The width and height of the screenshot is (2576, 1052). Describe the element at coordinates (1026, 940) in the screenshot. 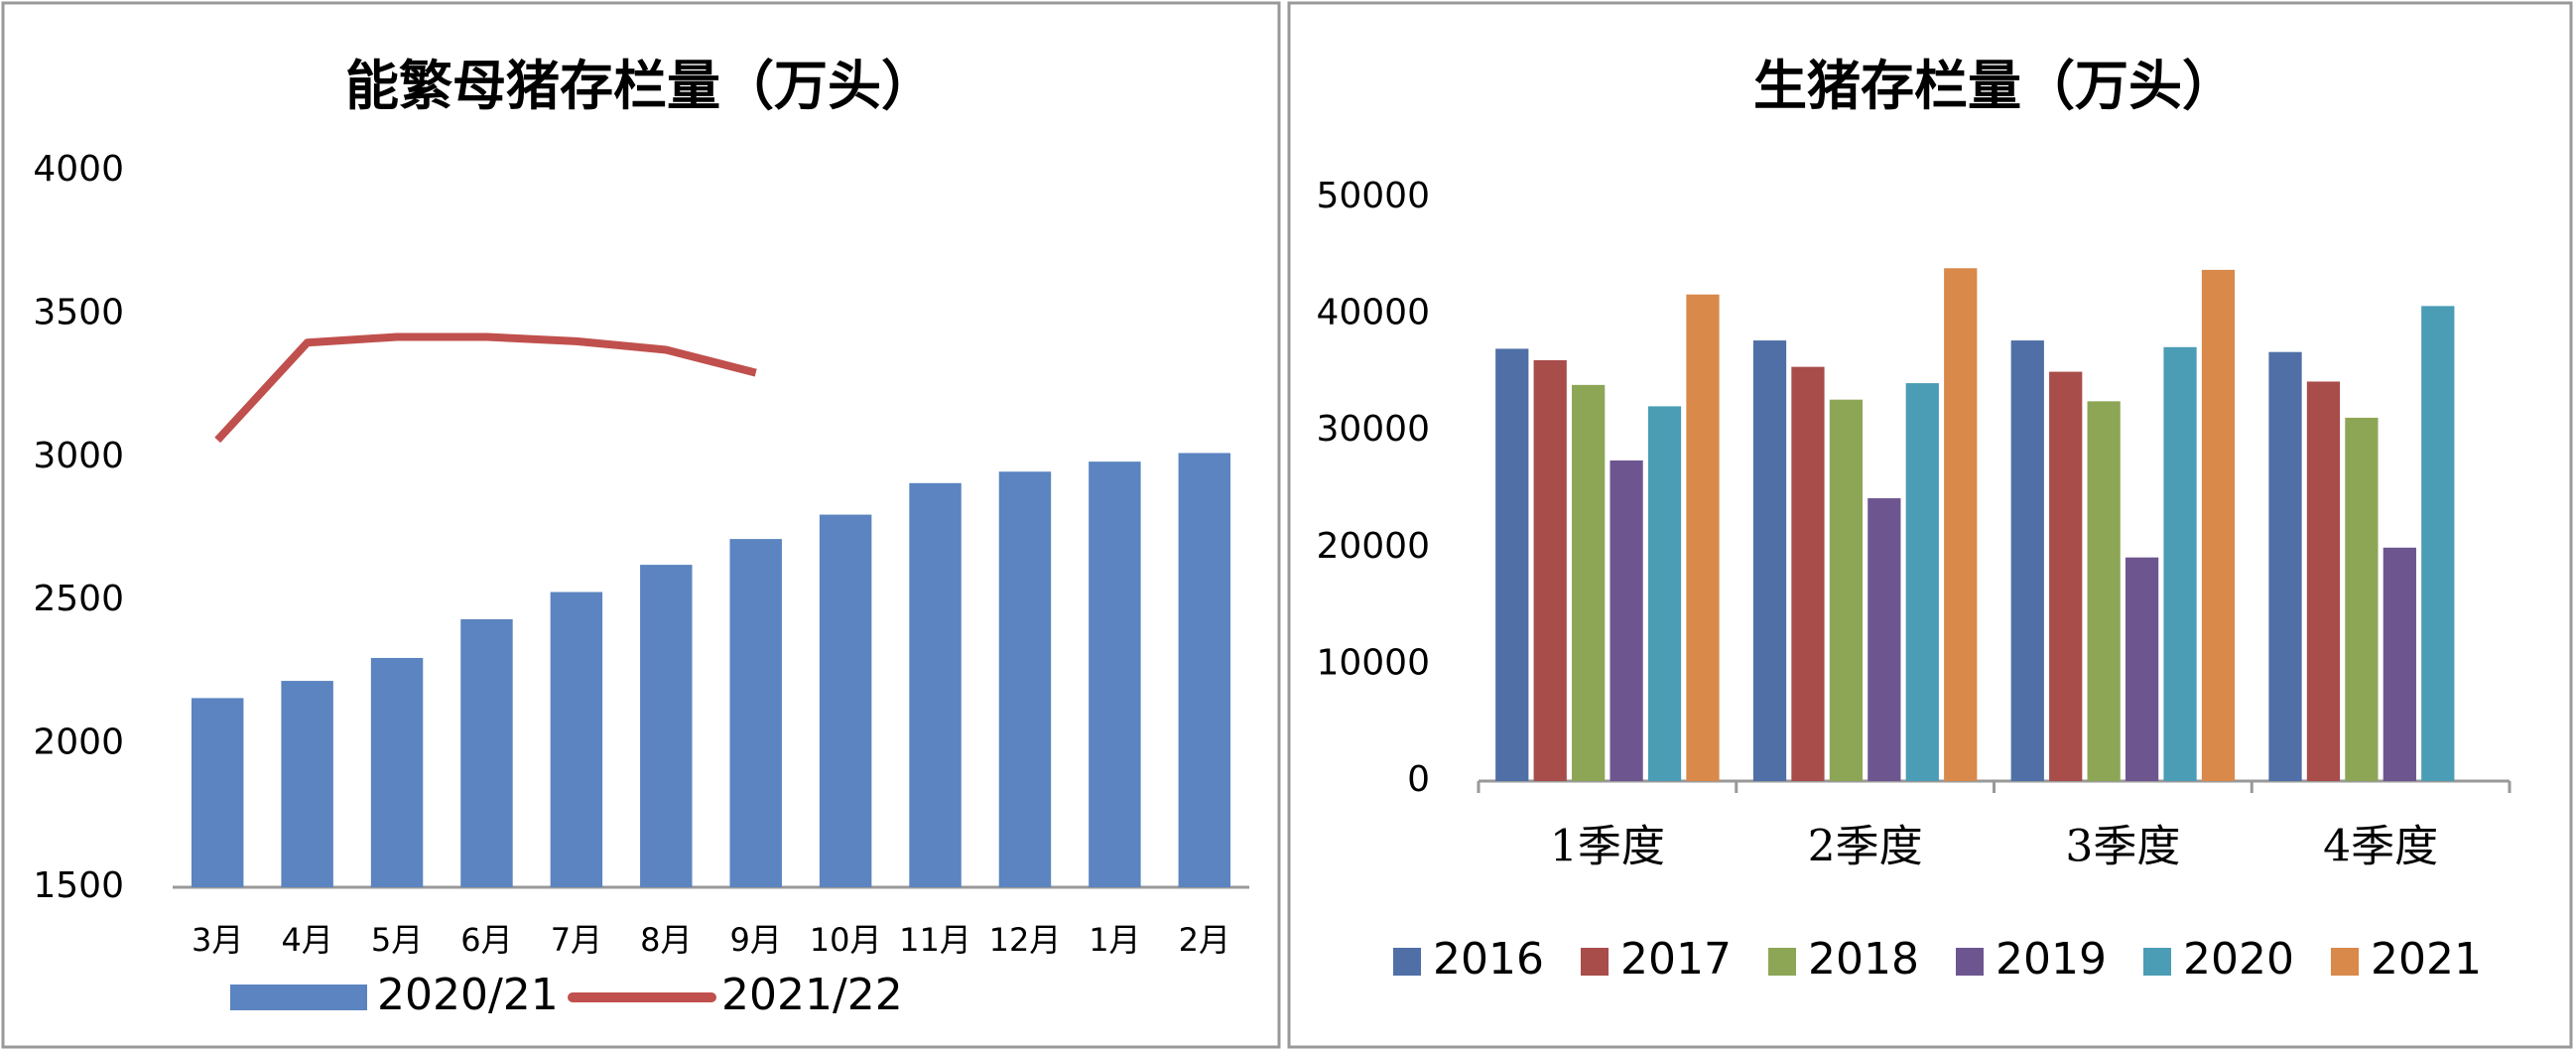

I see `x-tick-label: 12月` at that location.